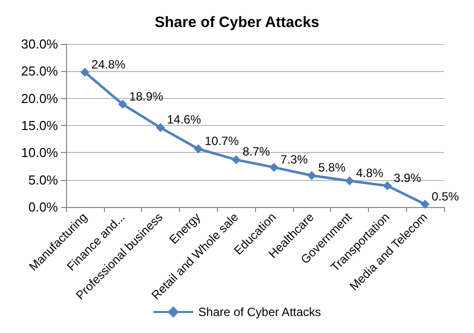 The width and height of the screenshot is (474, 333). I want to click on data-label: 14.6%, so click(184, 119).